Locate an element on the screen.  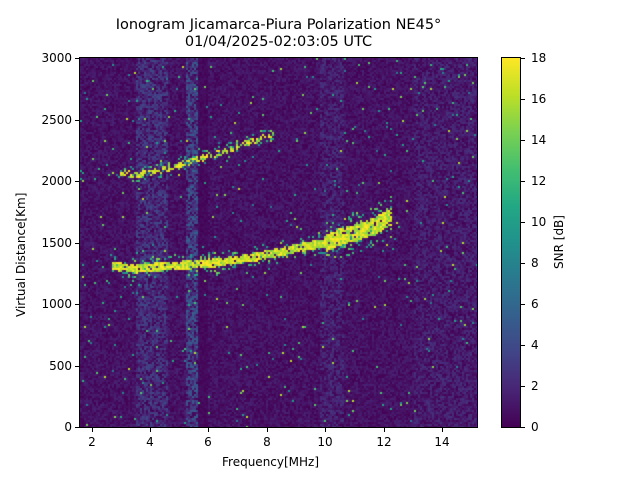
y-tick-label: 1500 is located at coordinates (56, 243).